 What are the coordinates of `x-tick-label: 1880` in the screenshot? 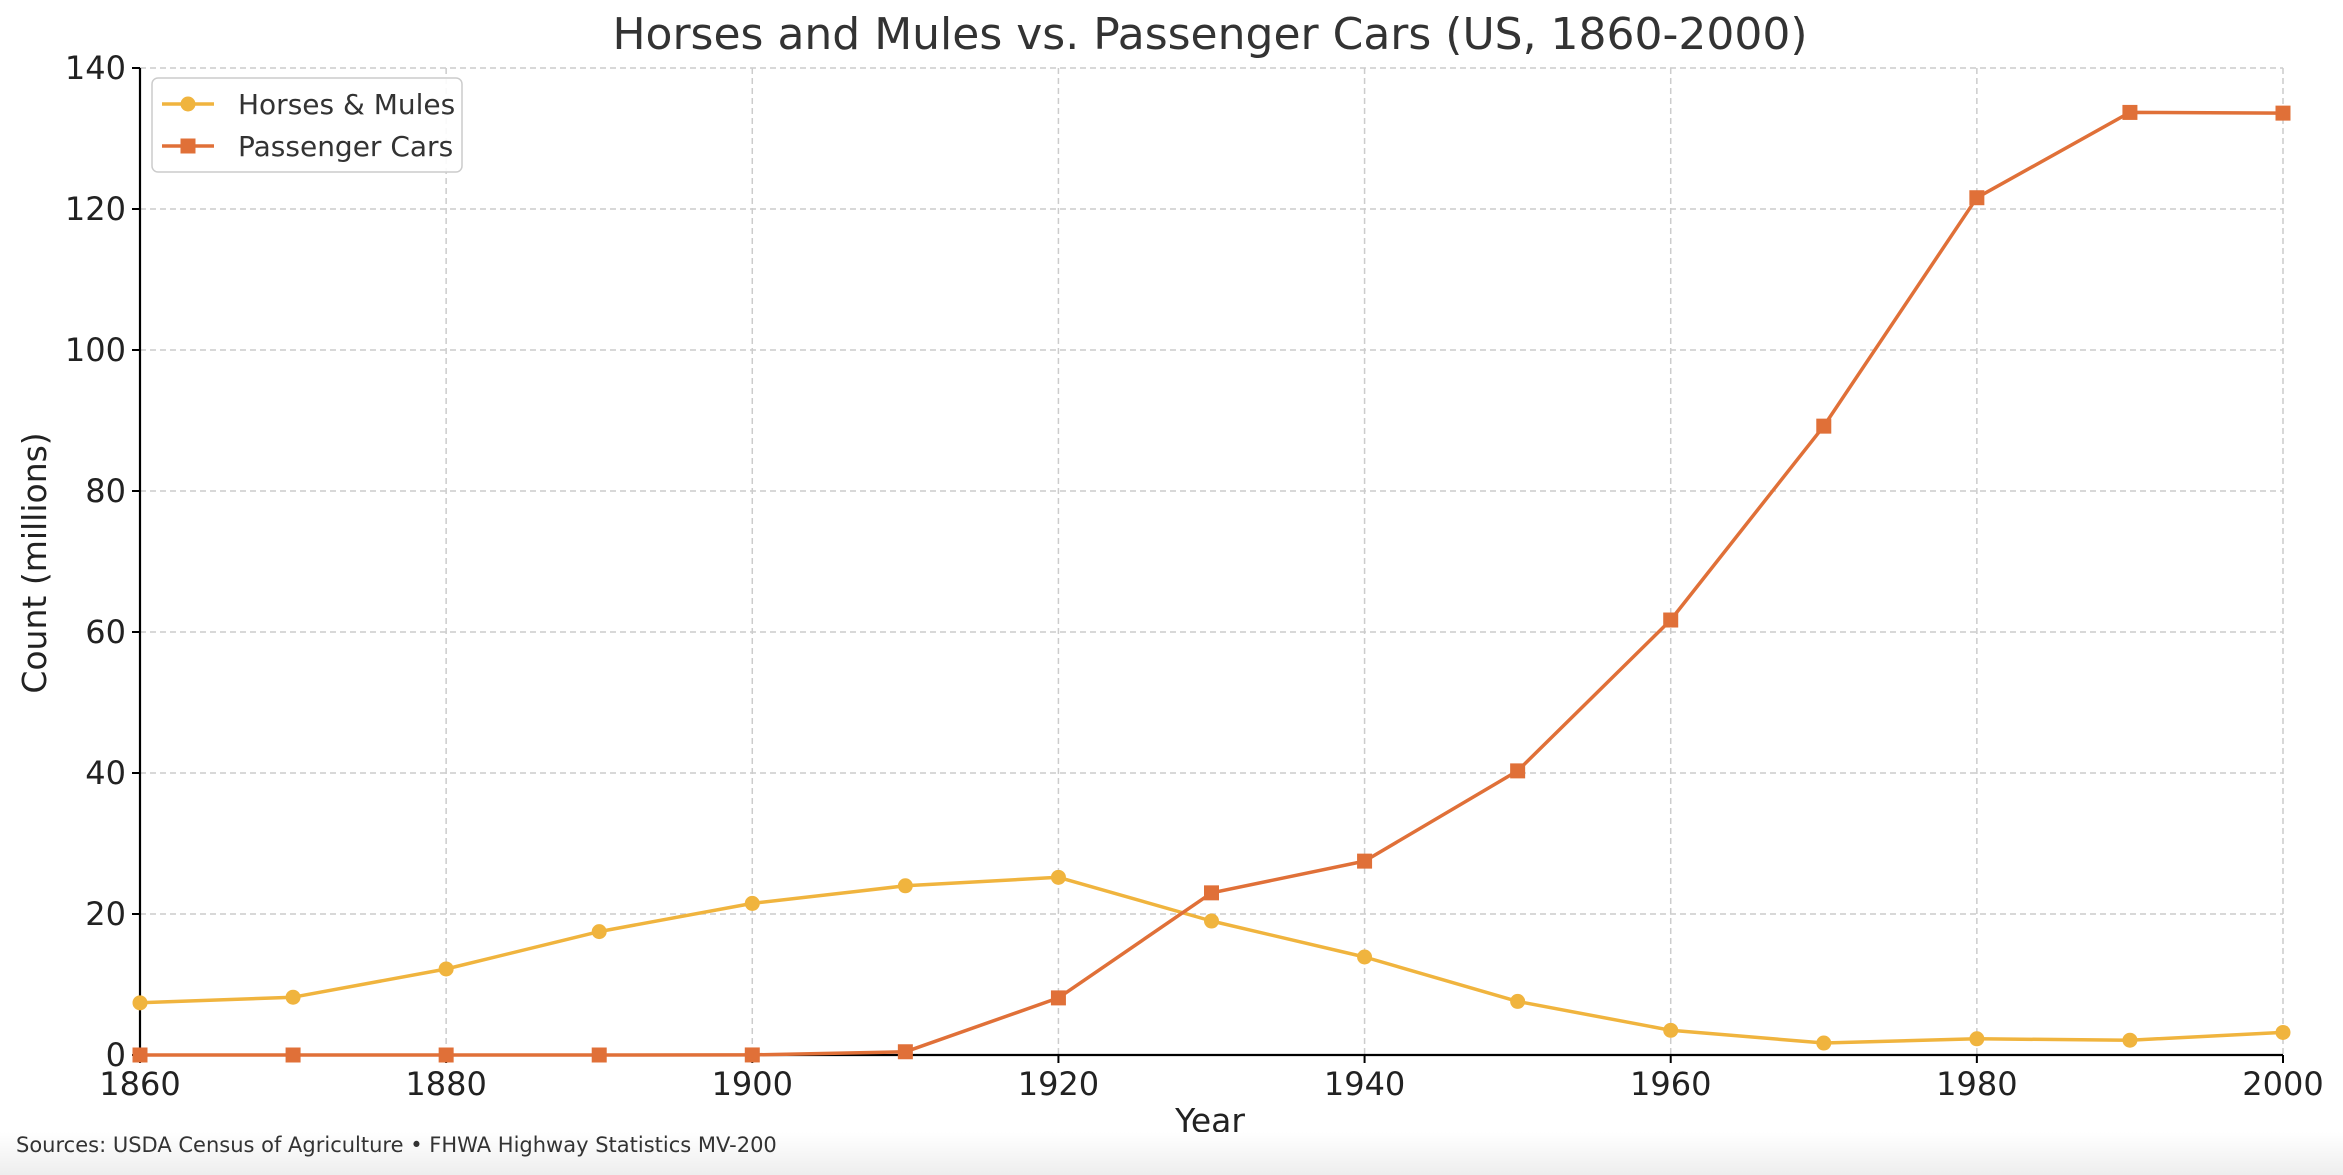 It's located at (445, 1084).